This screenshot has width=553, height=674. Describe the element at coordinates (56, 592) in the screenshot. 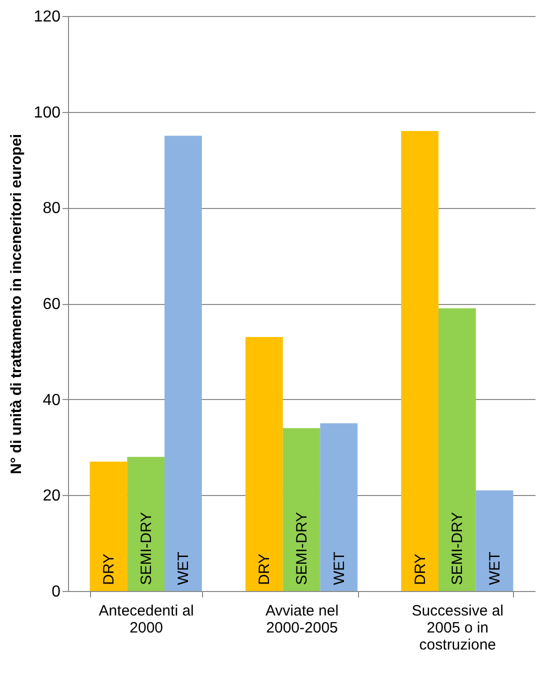

I see `y-tick-label: 0` at that location.